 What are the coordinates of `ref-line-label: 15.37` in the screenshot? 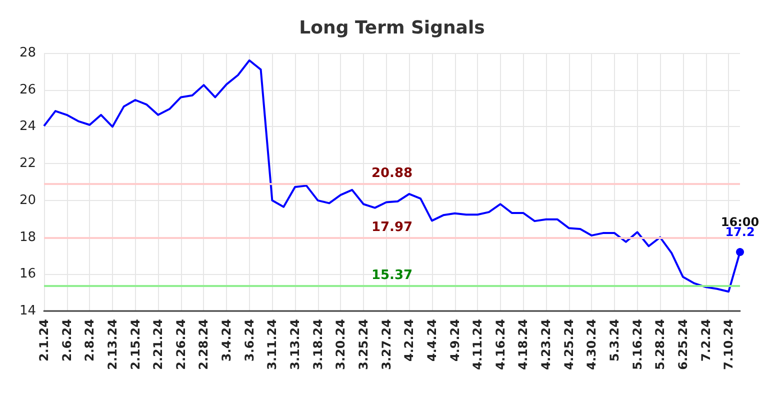 It's located at (392, 275).